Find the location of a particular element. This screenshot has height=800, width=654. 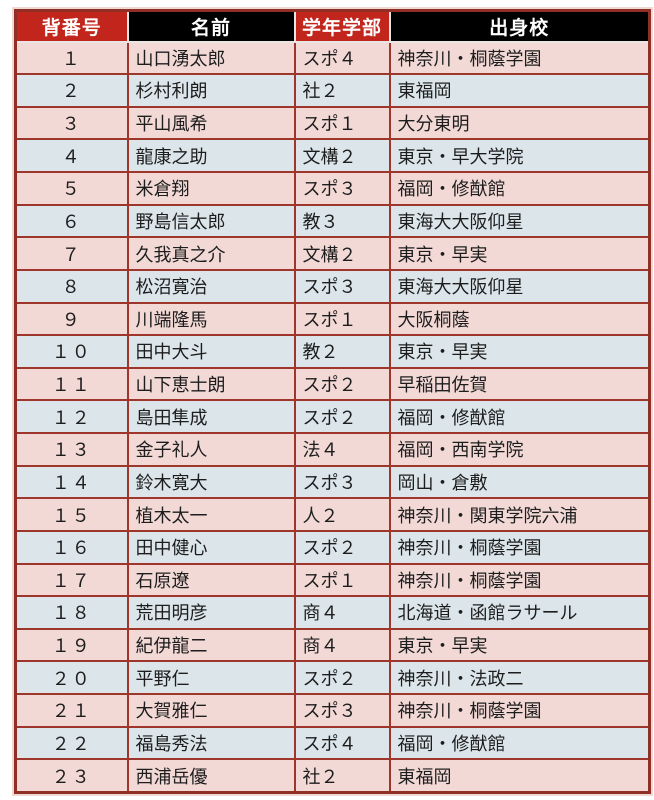

table-row: ７ 久我真之介 文構２ 東京・早実 is located at coordinates (332, 253).